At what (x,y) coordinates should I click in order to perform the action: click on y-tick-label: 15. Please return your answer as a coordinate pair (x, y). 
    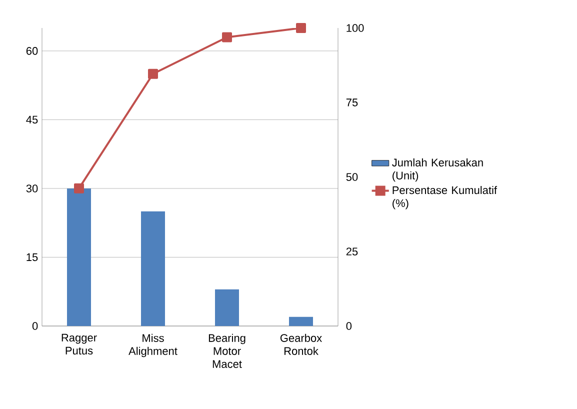
    Looking at the image, I should click on (32, 257).